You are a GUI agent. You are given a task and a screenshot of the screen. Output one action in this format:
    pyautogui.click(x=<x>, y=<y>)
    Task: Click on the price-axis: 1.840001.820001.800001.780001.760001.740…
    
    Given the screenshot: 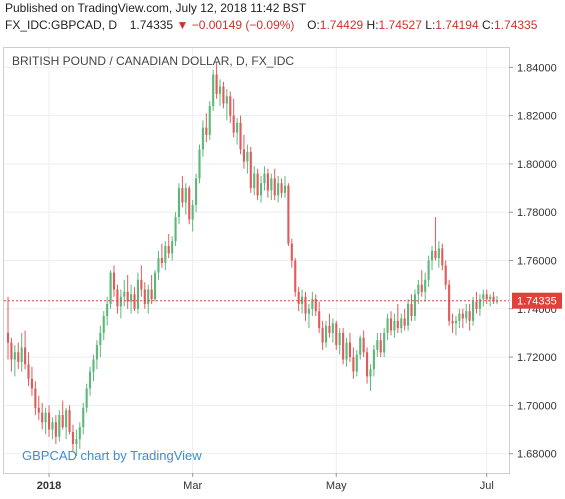 What is the action you would take?
    pyautogui.click(x=533, y=261)
    